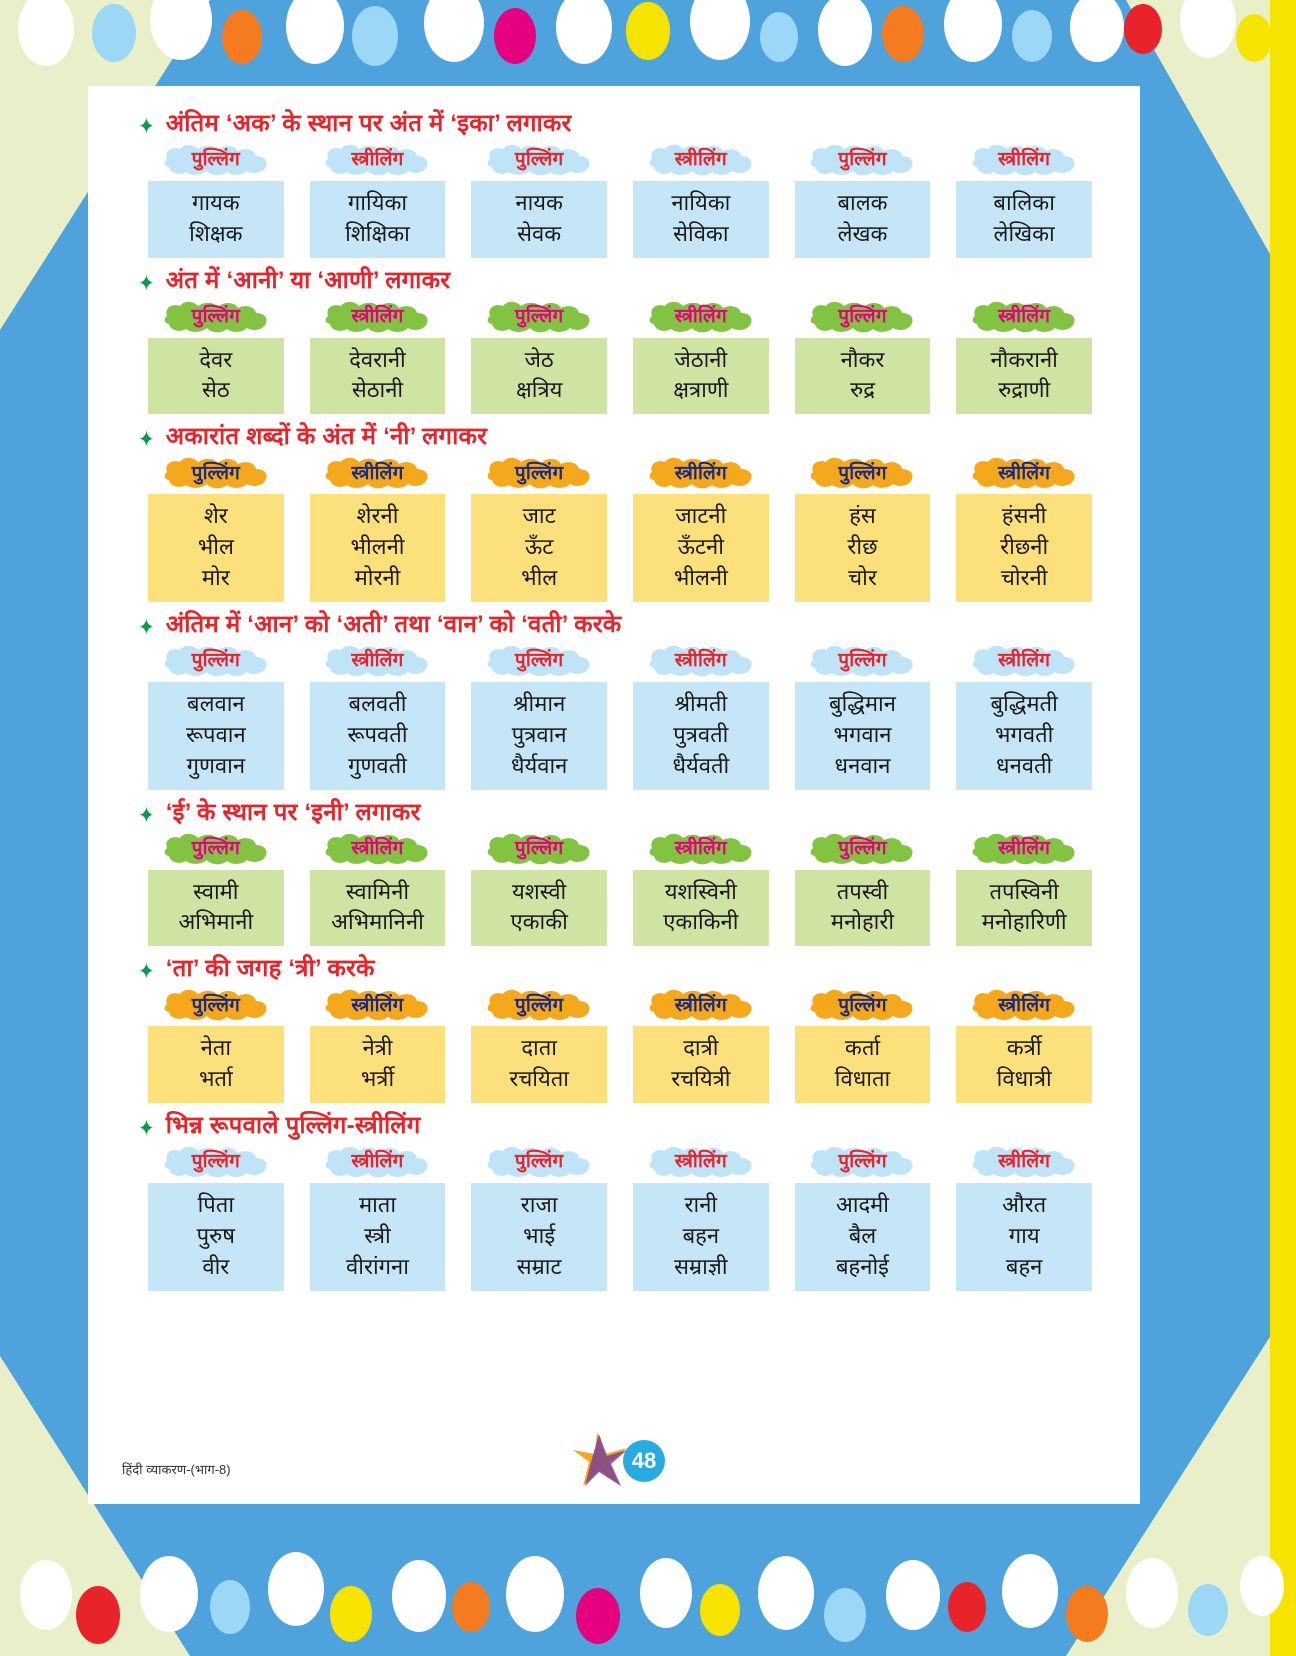 The image size is (1296, 1656). I want to click on word-box: राजा भाई सम्राट, so click(539, 1236).